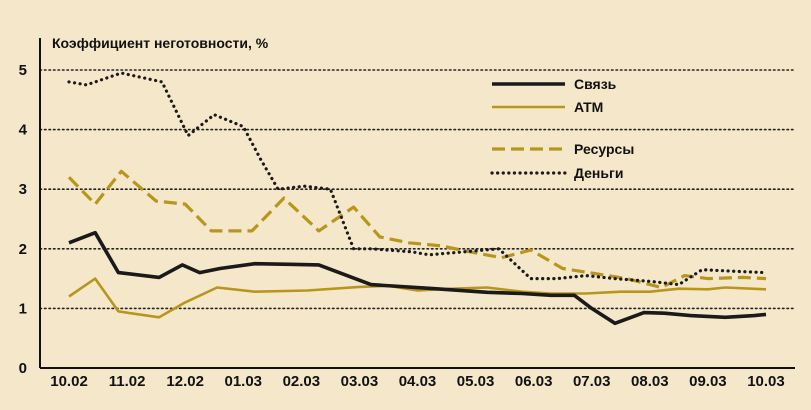 The height and width of the screenshot is (410, 811). Describe the element at coordinates (23, 219) in the screenshot. I see `y-tick-labels: 0 1 2 3 4 5` at that location.